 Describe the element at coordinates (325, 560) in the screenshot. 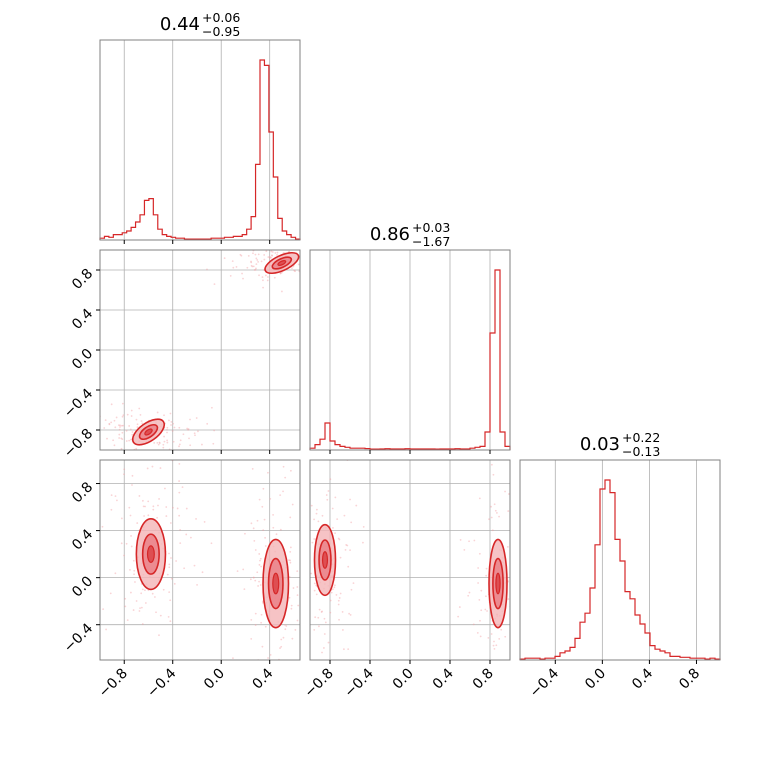

I see `contour-level-core` at that location.